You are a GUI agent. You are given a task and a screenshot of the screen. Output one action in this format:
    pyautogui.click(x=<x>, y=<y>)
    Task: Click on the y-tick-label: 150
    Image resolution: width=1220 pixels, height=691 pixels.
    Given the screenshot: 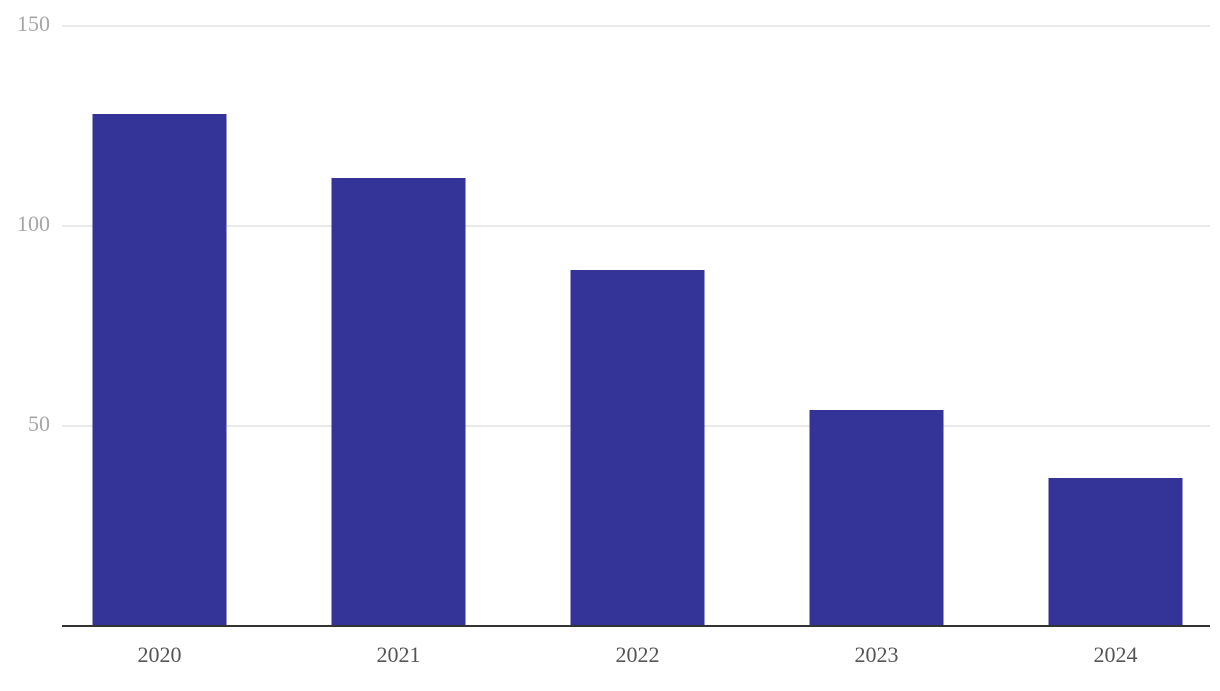 What is the action you would take?
    pyautogui.click(x=33, y=23)
    